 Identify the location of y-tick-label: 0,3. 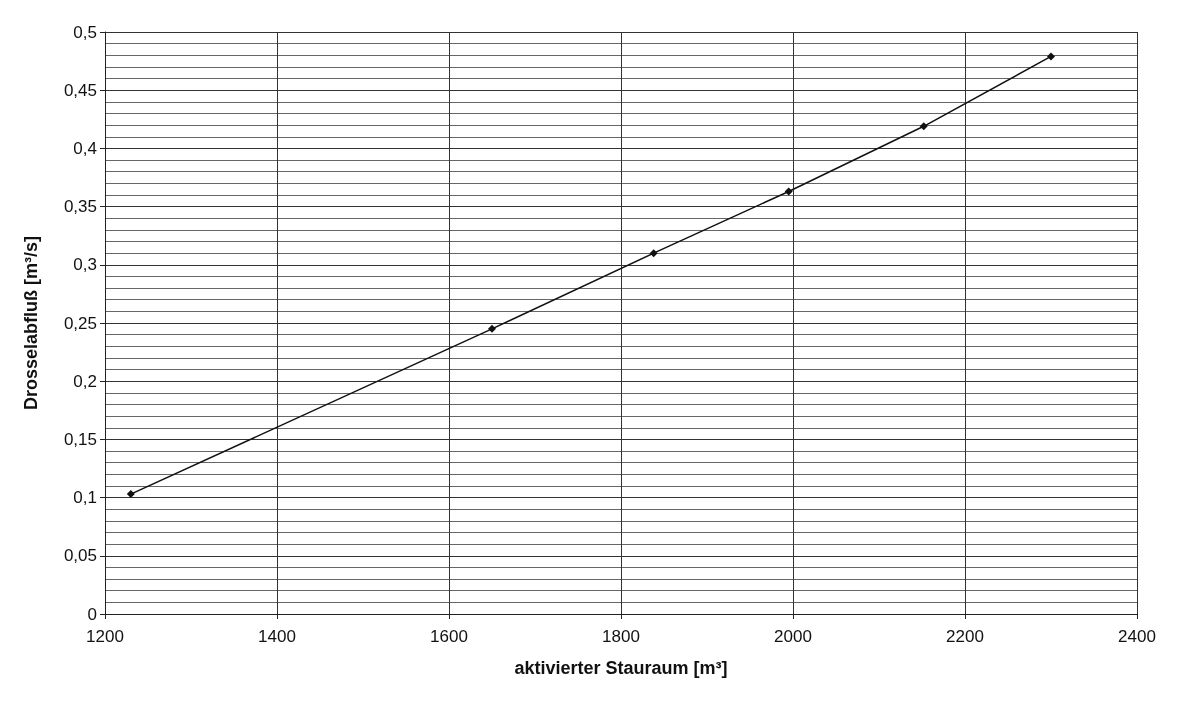
(85, 265).